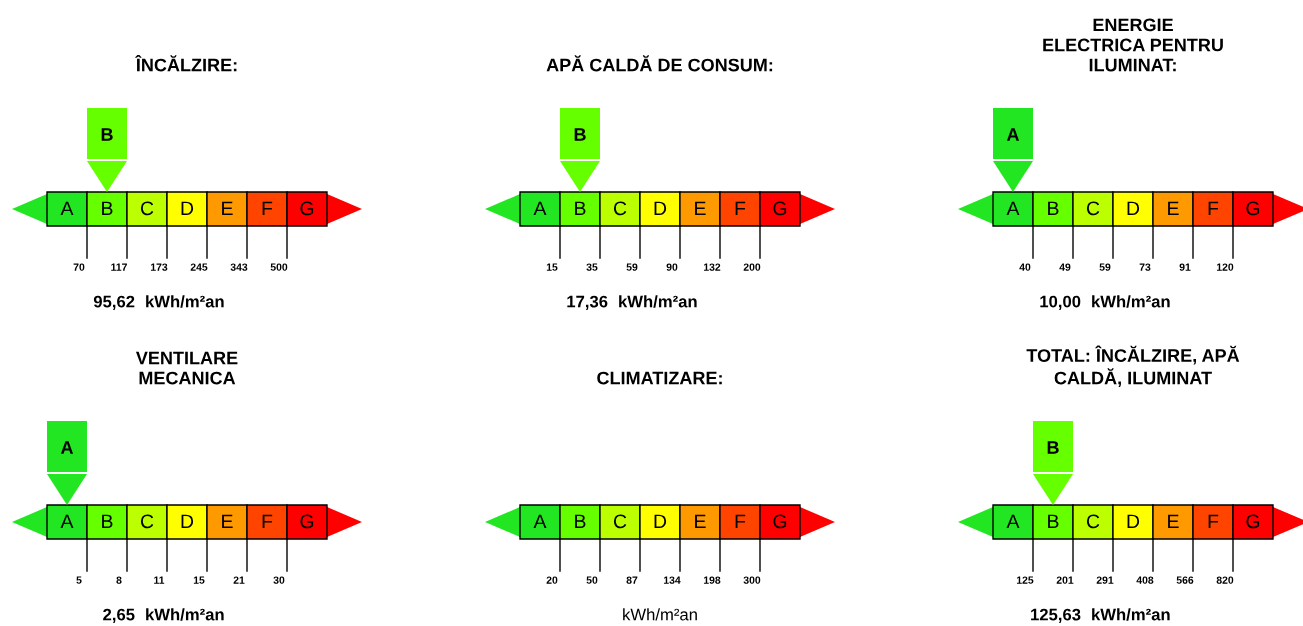  I want to click on data-label: 198, so click(712, 580).